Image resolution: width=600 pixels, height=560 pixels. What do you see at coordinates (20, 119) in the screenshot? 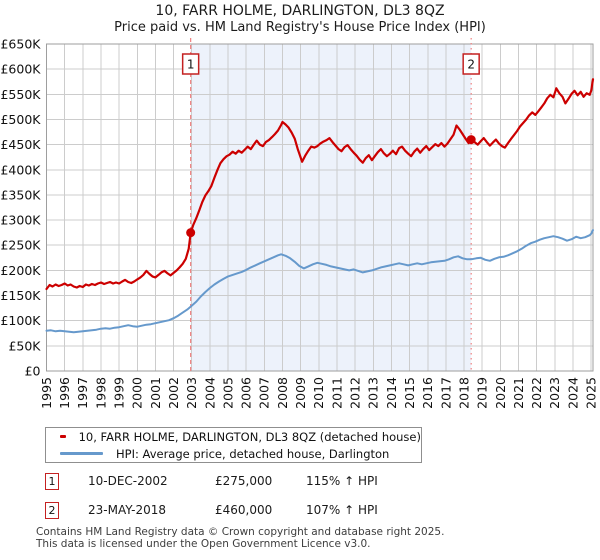
I see `svg-text: £500K` at bounding box center [20, 119].